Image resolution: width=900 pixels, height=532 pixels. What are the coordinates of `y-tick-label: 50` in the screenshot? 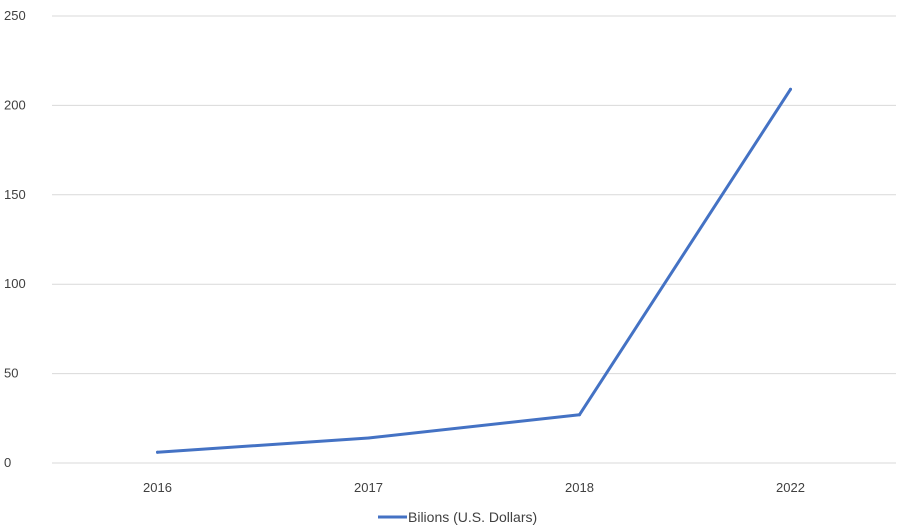 It's located at (11, 373).